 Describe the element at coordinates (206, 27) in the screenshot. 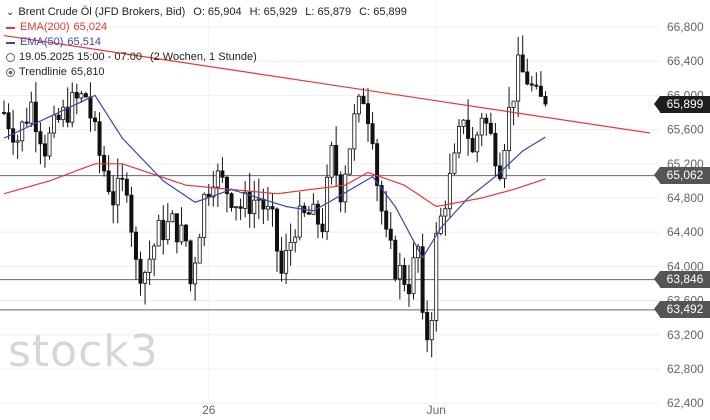

I see `legend-ema200-row: EMA(200) 65,024` at that location.